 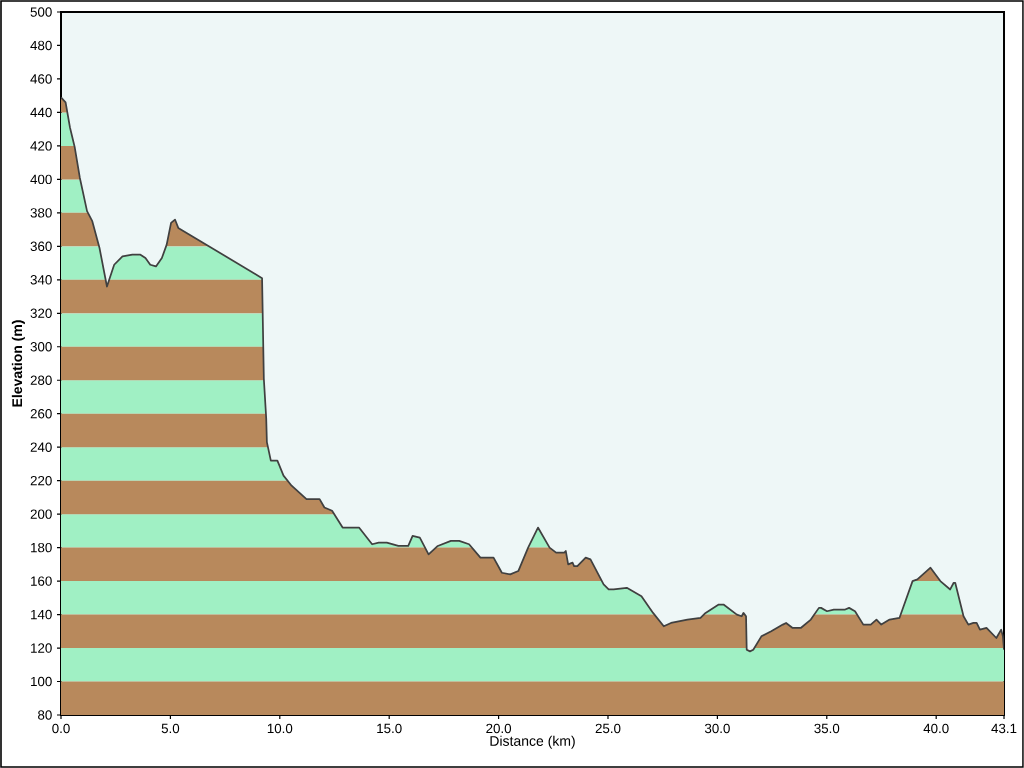 I want to click on y-tick-label: 420, so click(x=41, y=146).